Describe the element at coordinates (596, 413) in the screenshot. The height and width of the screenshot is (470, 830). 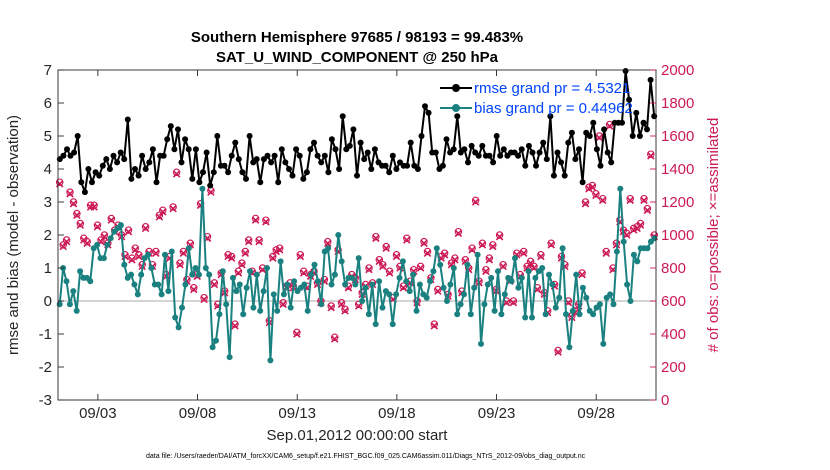
I see `x-tick-label: 09/28` at that location.